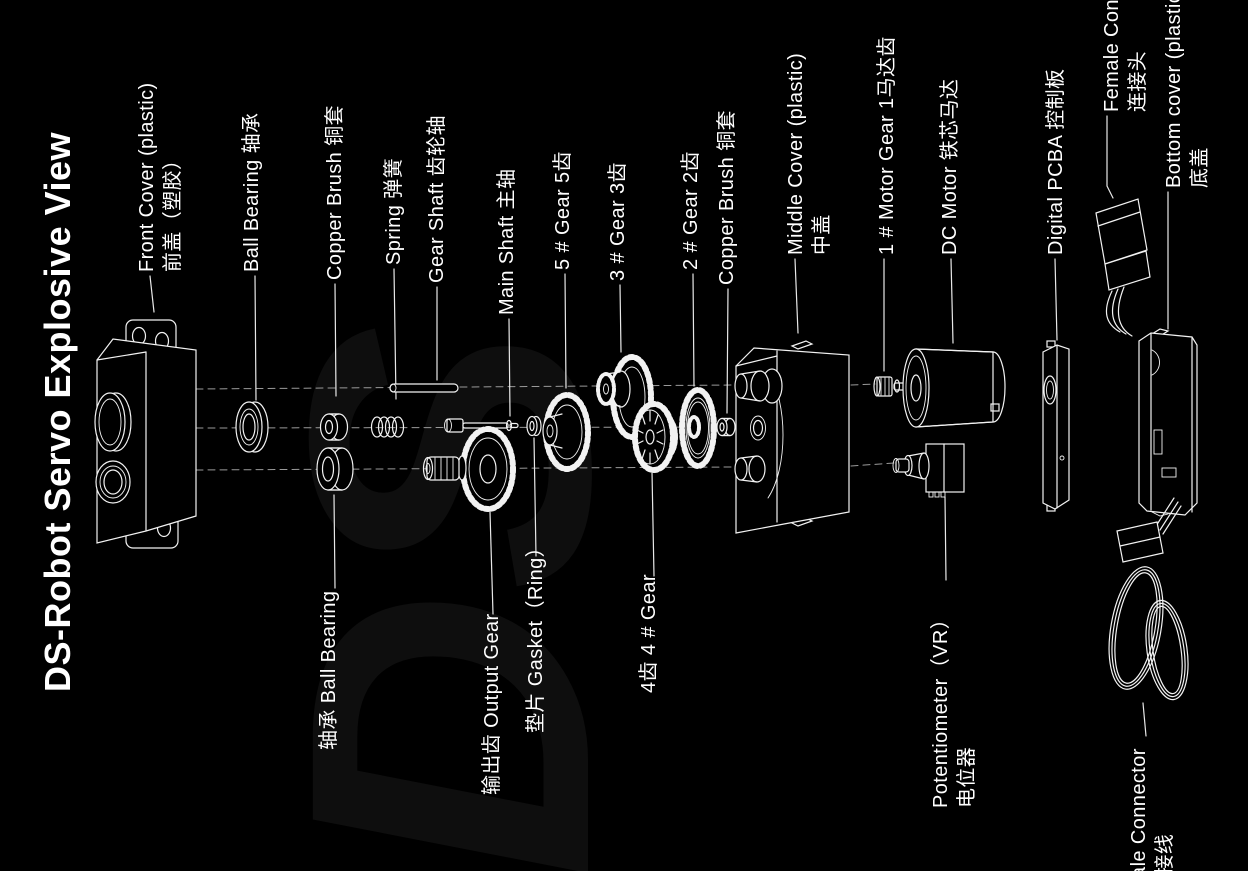 The width and height of the screenshot is (1248, 871). I want to click on label-gasket: 垫片 Gasket（Ring）, so click(536, 634).